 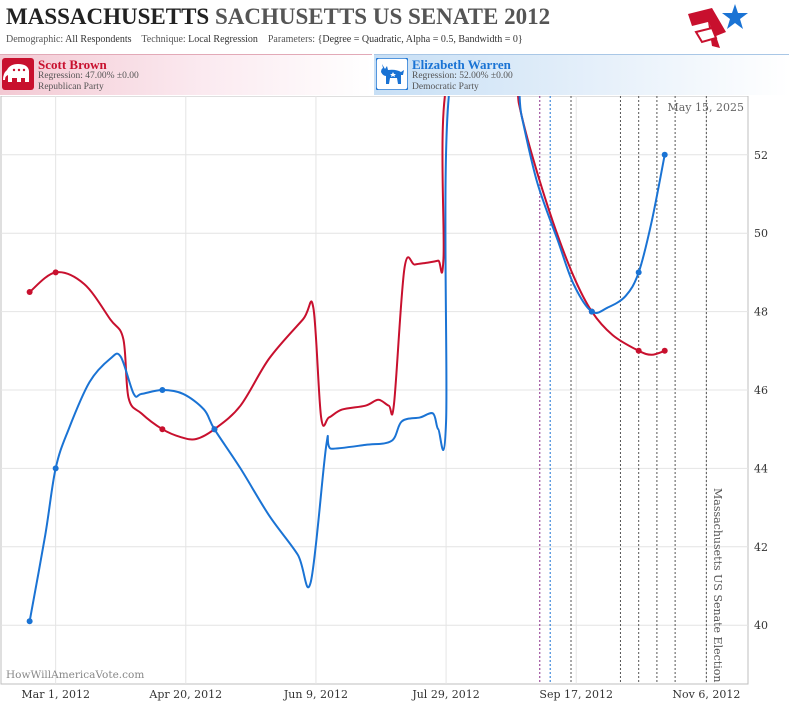 I want to click on y-tick-label: 52, so click(x=761, y=155).